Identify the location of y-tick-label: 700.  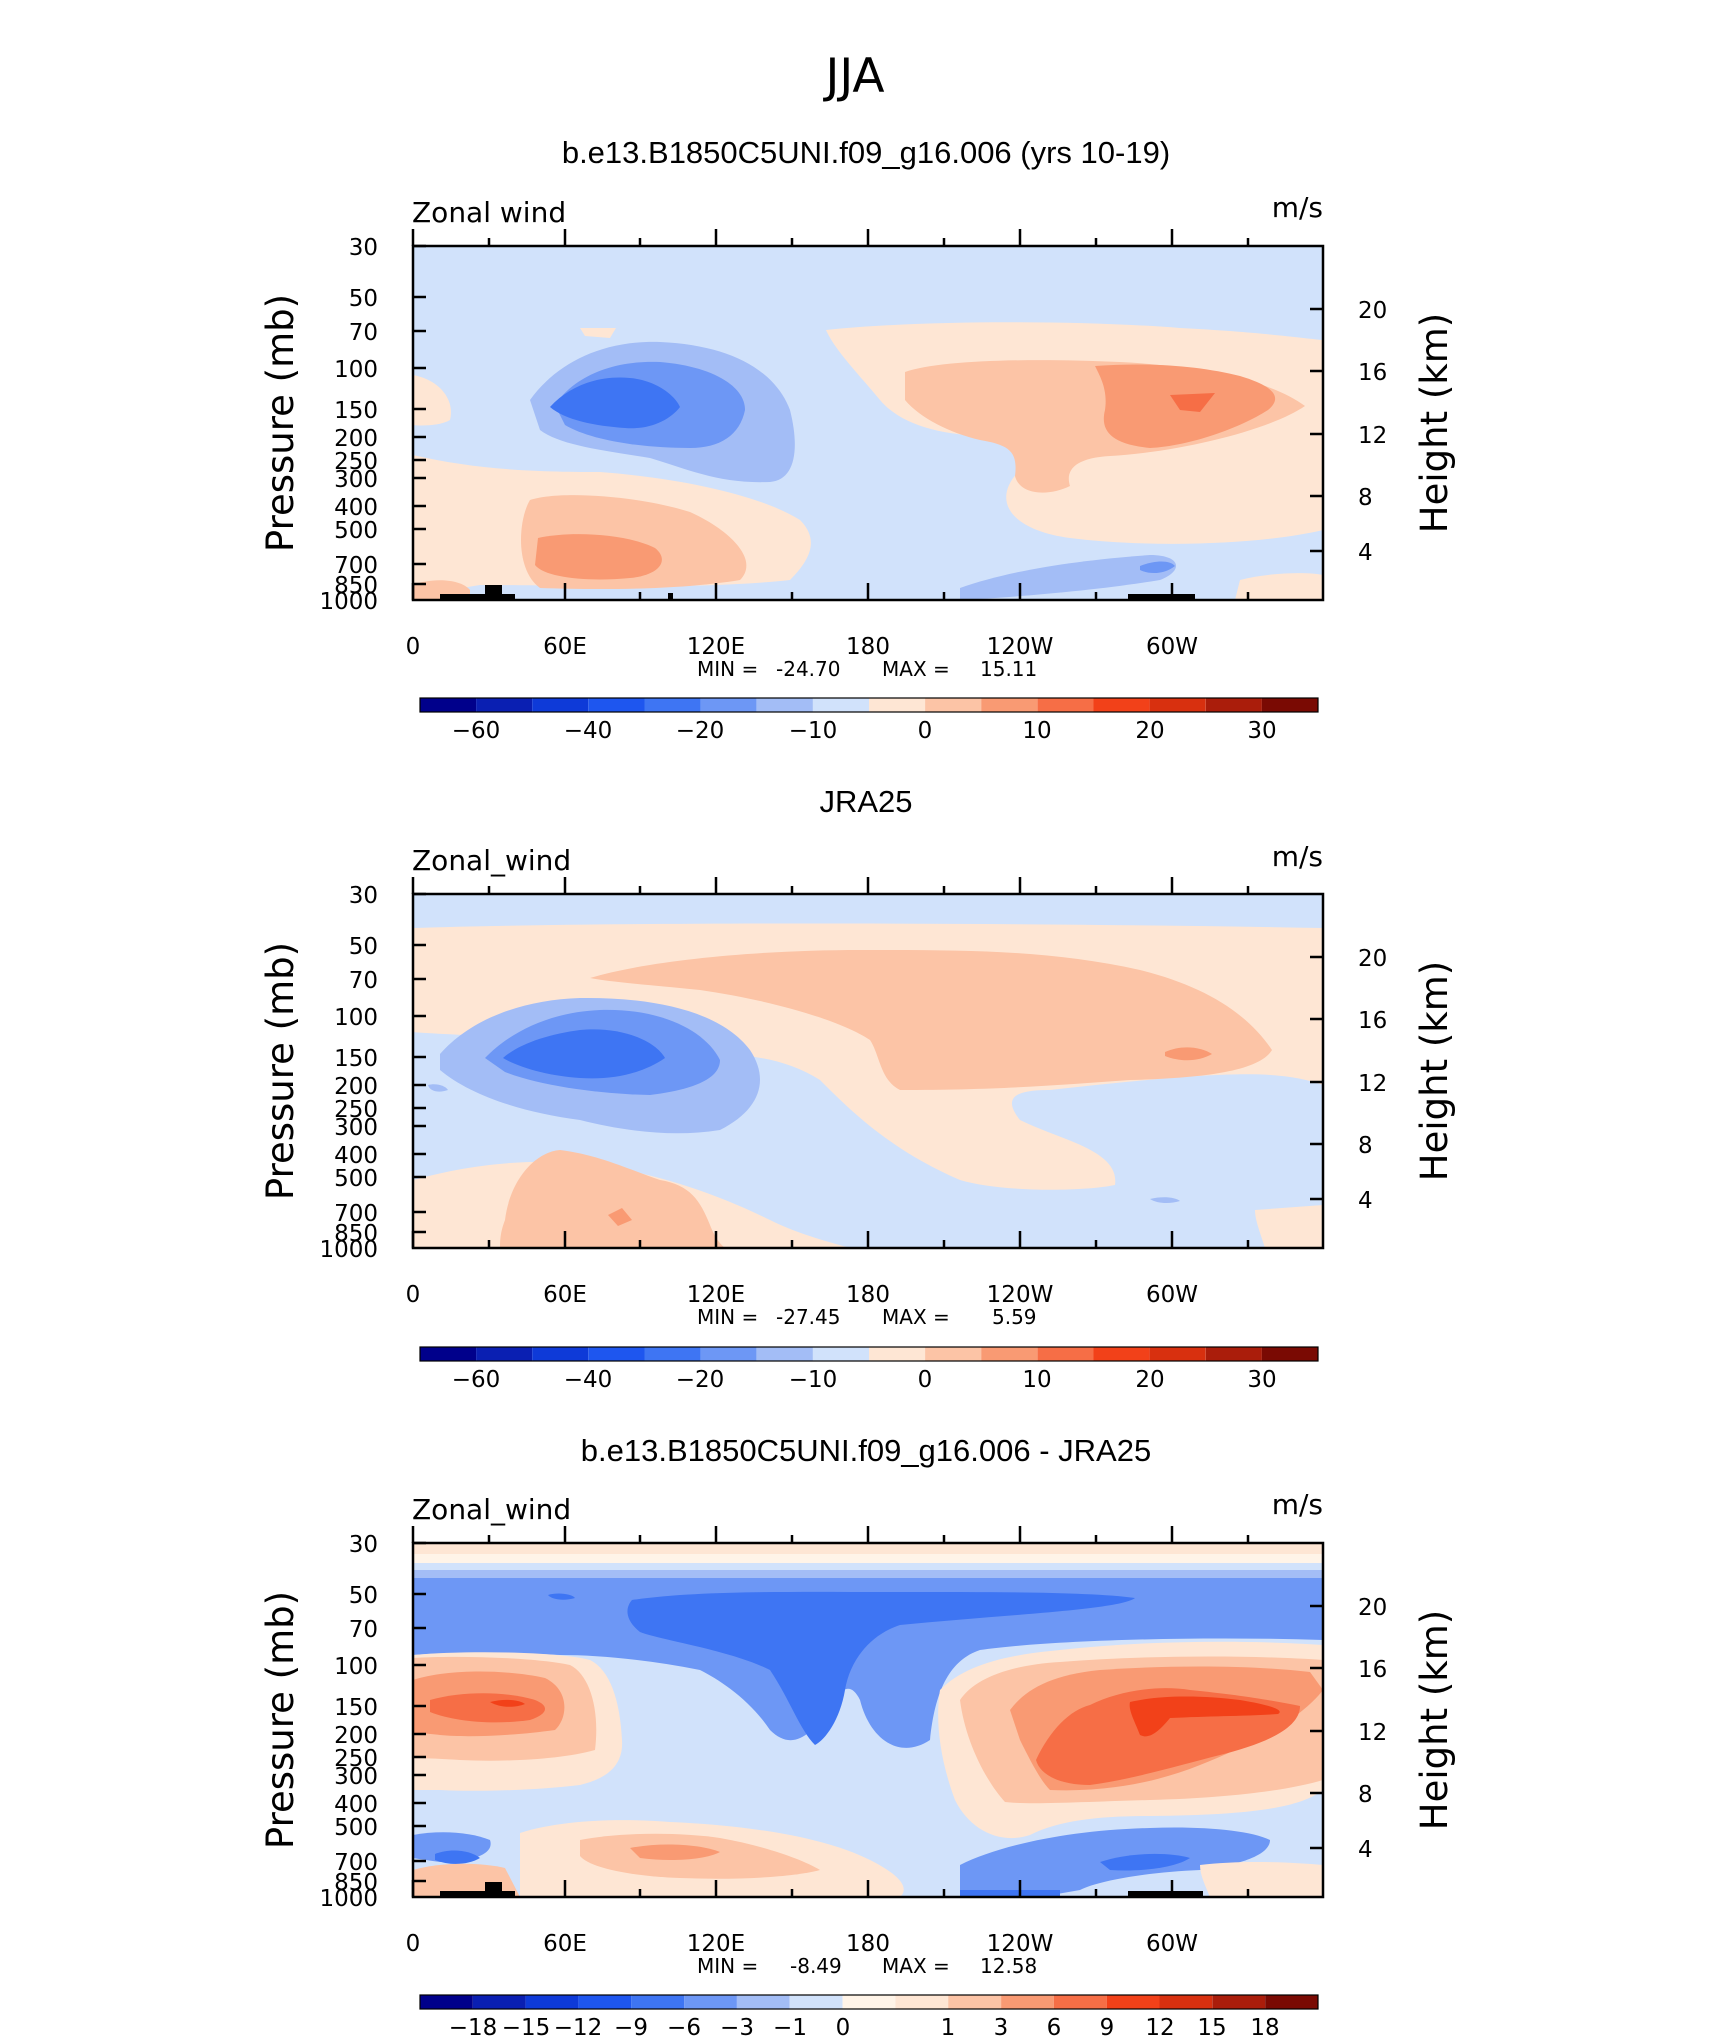
(356, 1863).